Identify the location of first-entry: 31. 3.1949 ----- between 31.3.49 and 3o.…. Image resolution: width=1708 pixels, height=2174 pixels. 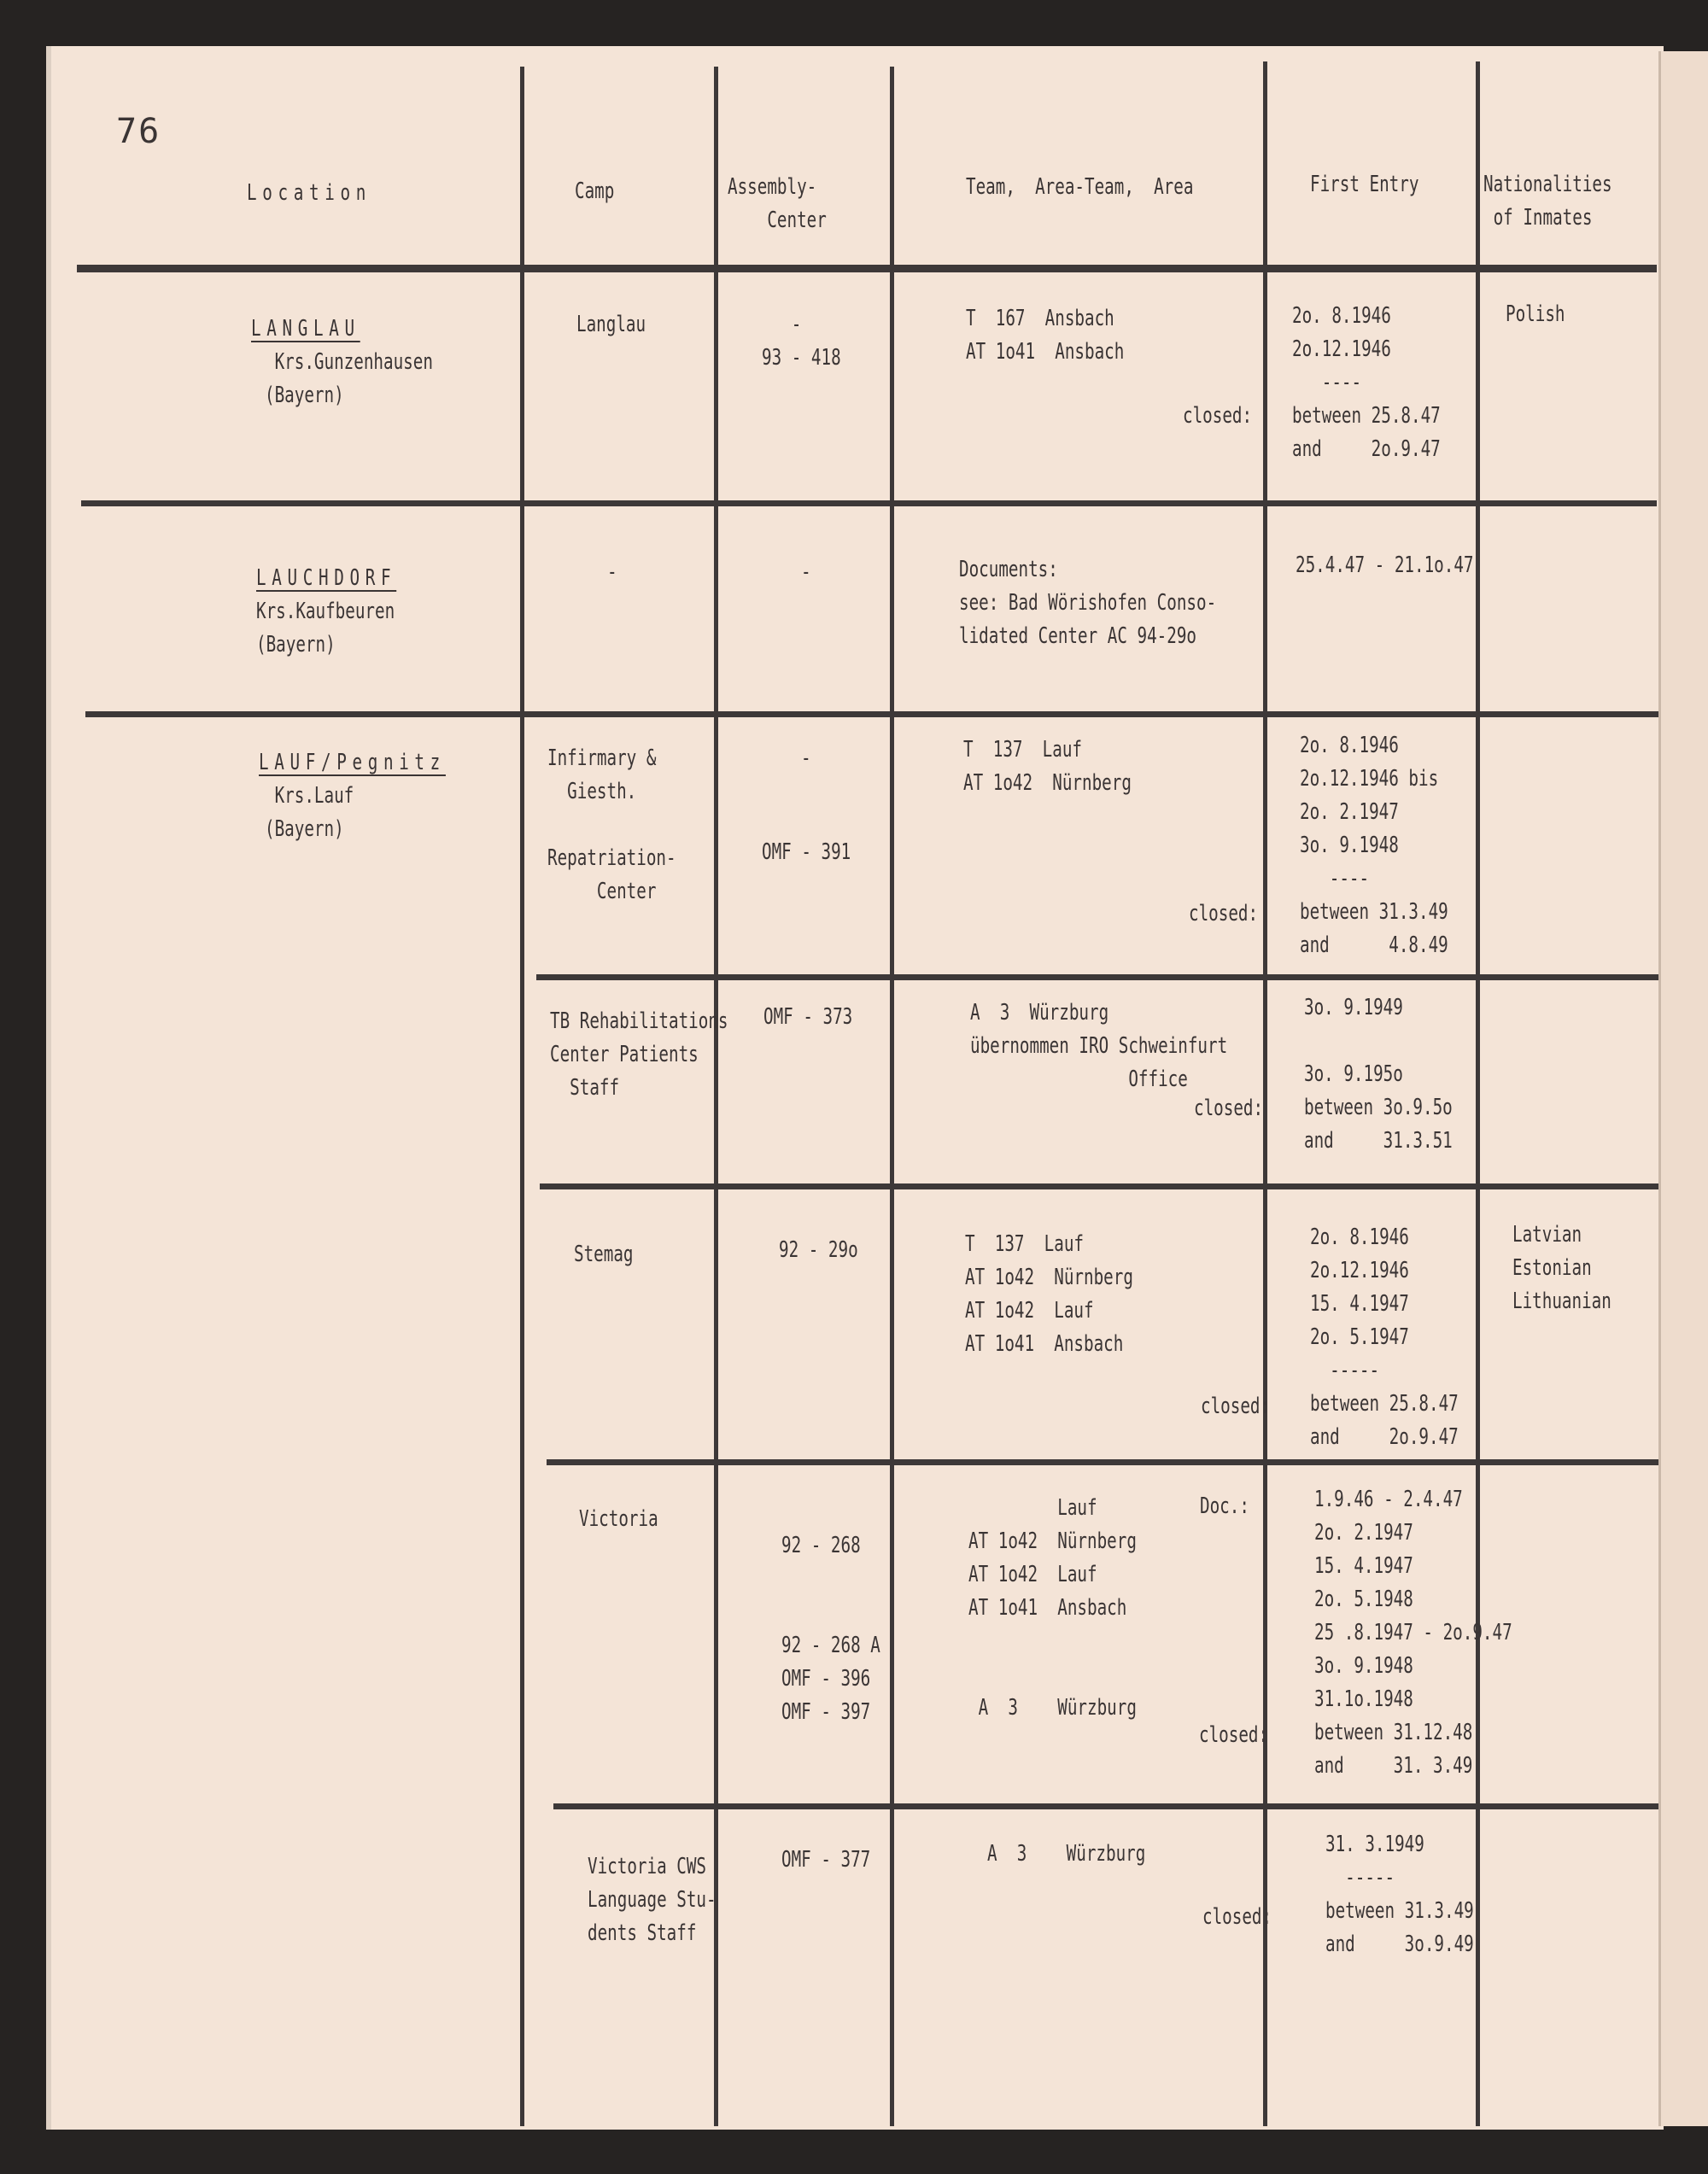
(1399, 1895).